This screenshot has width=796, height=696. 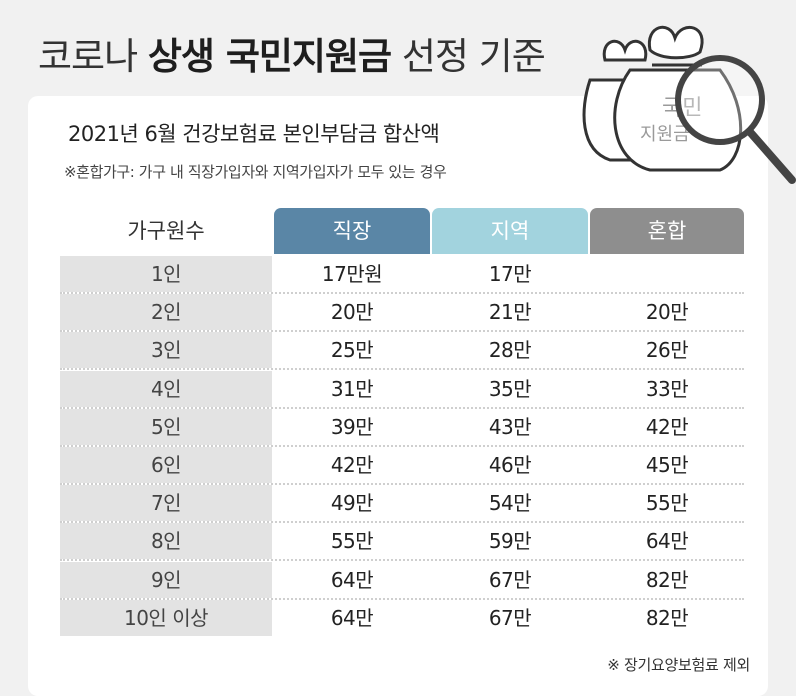 I want to click on table-row: 7인 49만 54만 55만, so click(x=402, y=504).